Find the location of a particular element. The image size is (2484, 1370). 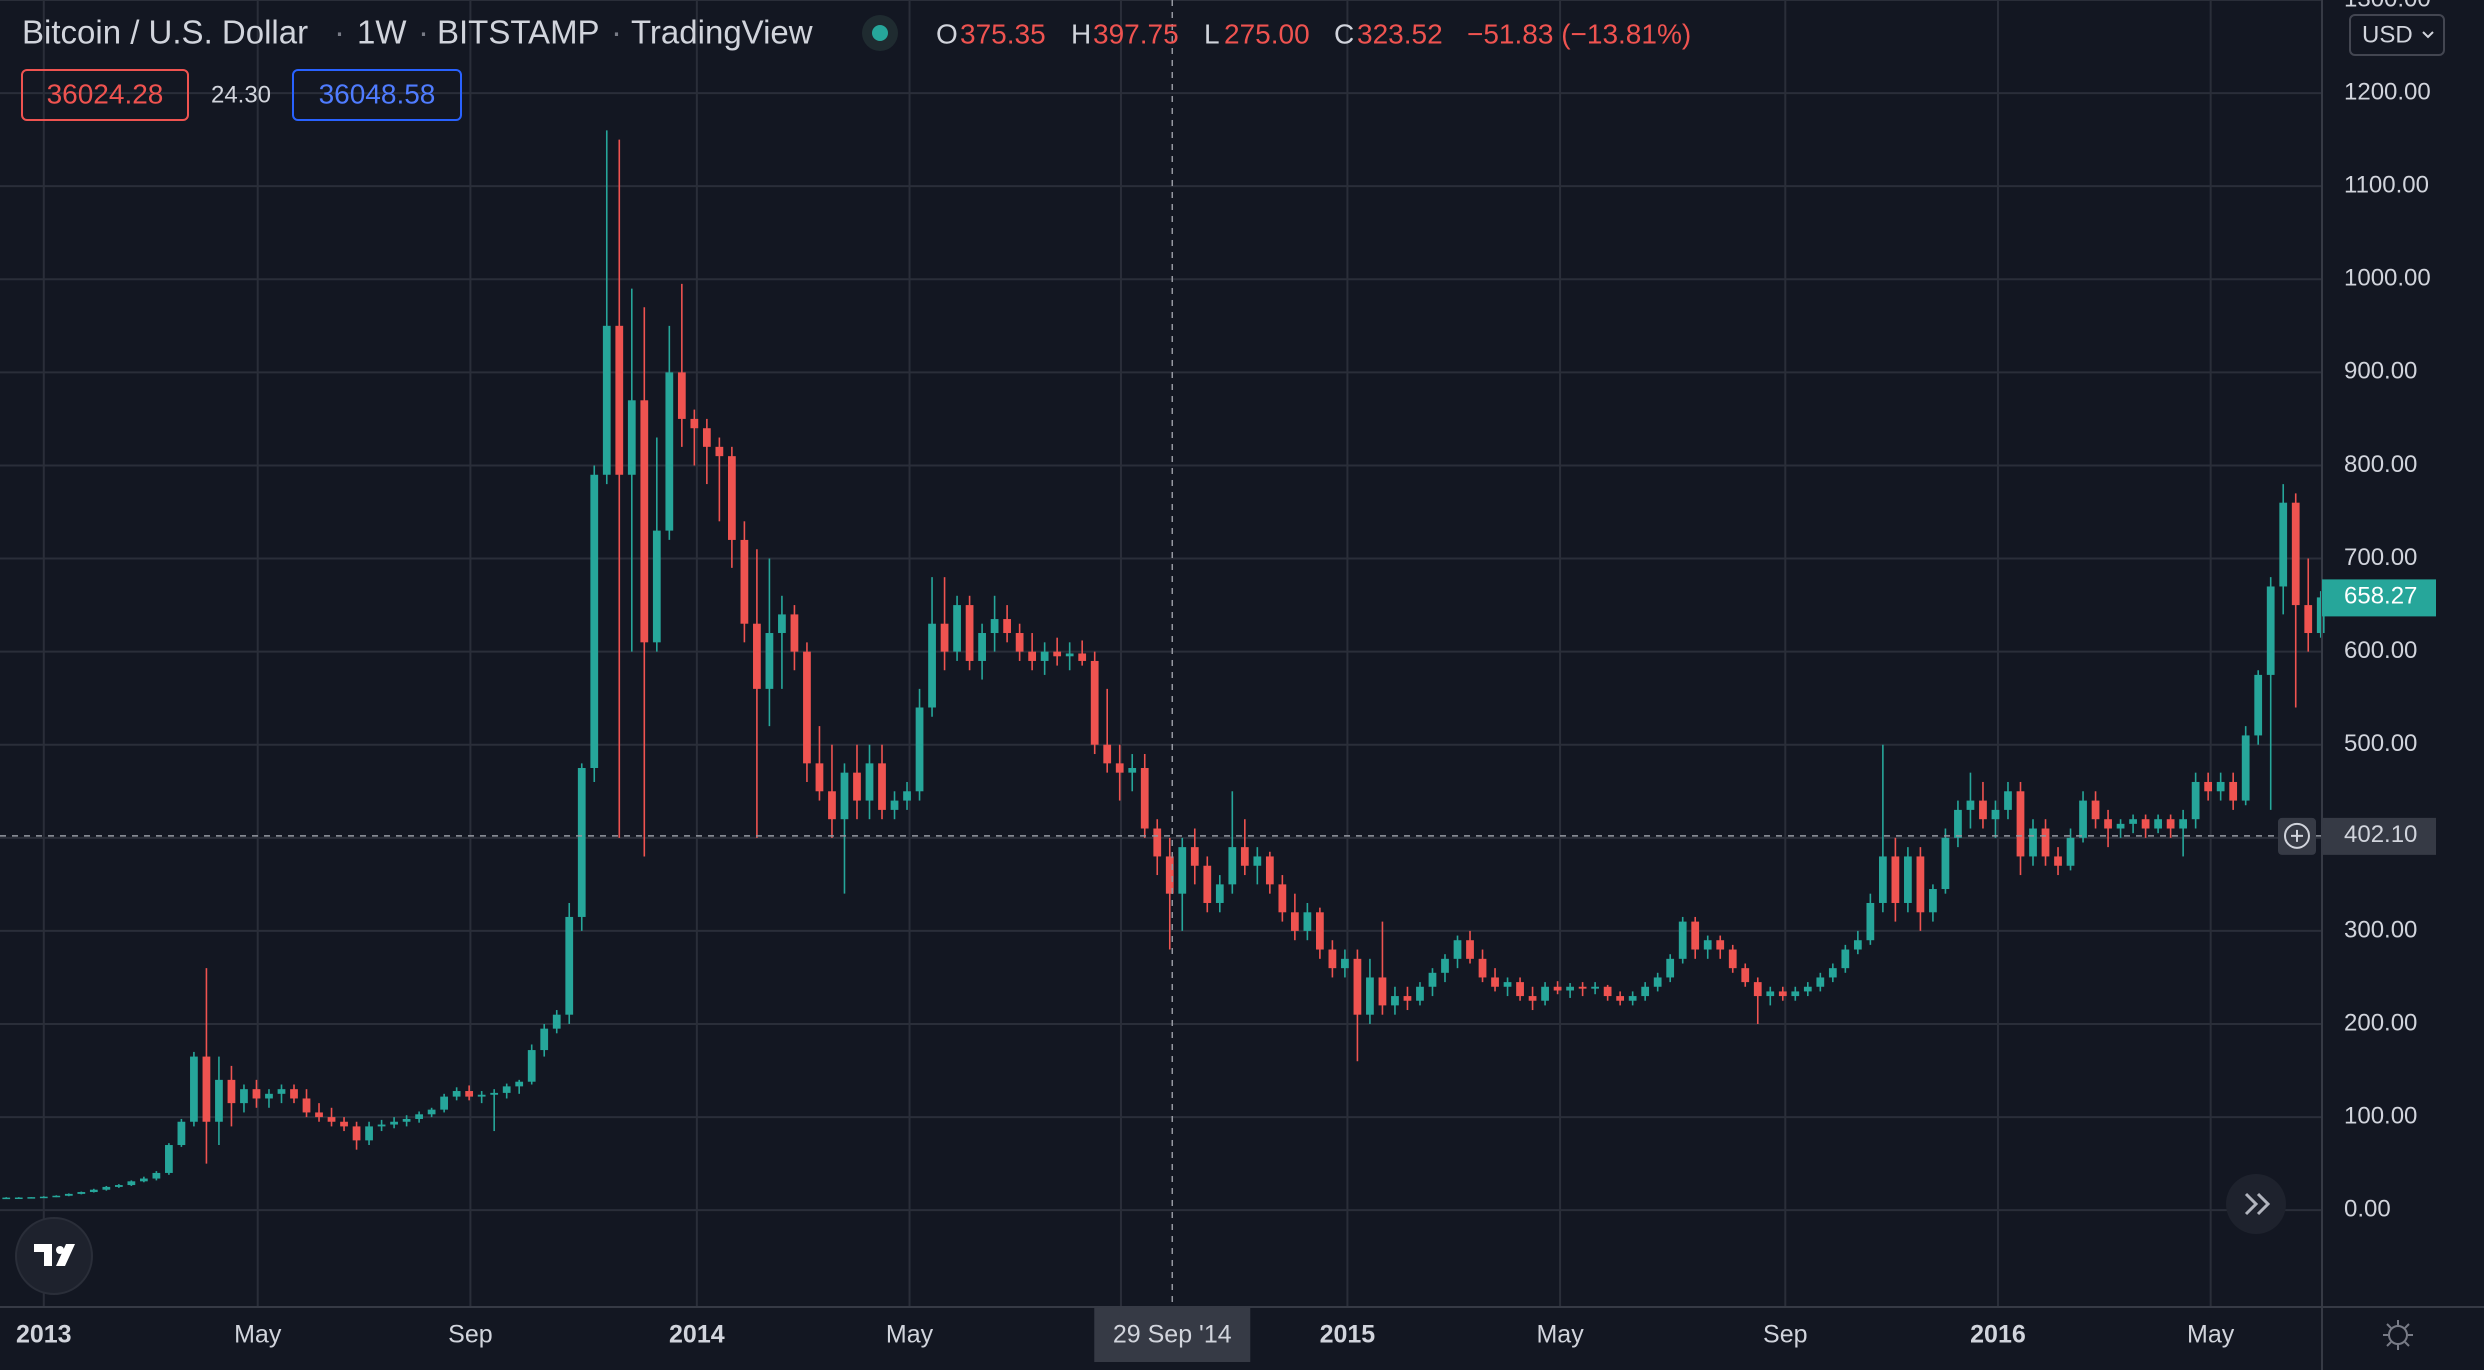

y-tick-label: 200.00 is located at coordinates (2380, 1022).